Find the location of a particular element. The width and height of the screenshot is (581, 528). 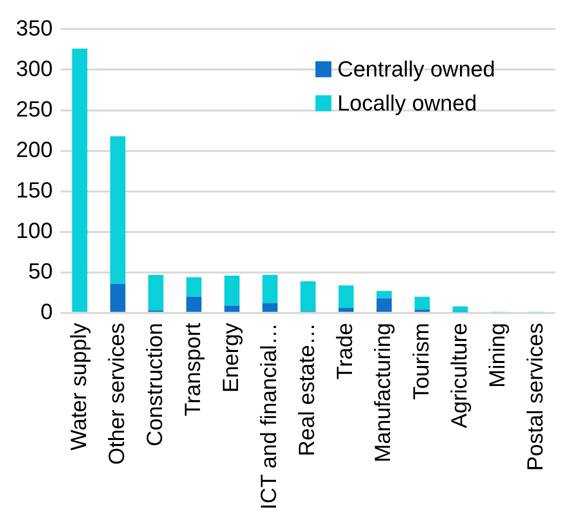

x-tick-label: Transport is located at coordinates (192, 369).